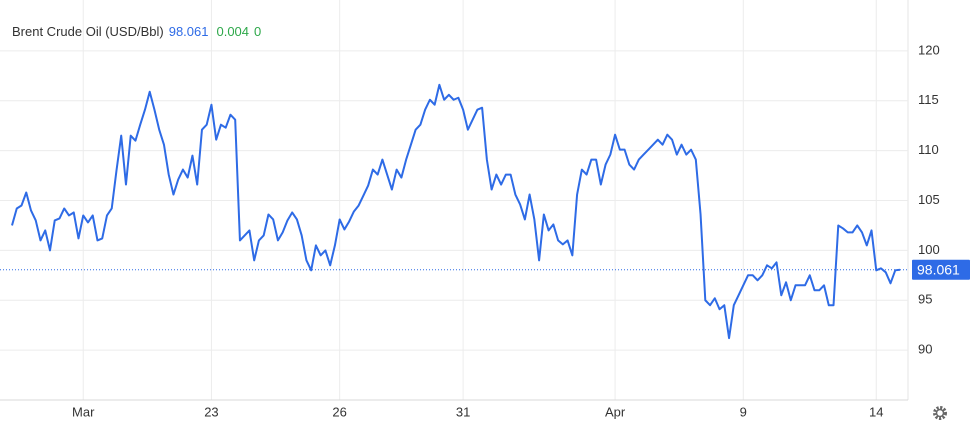  I want to click on y-tick-label: 90, so click(925, 349).